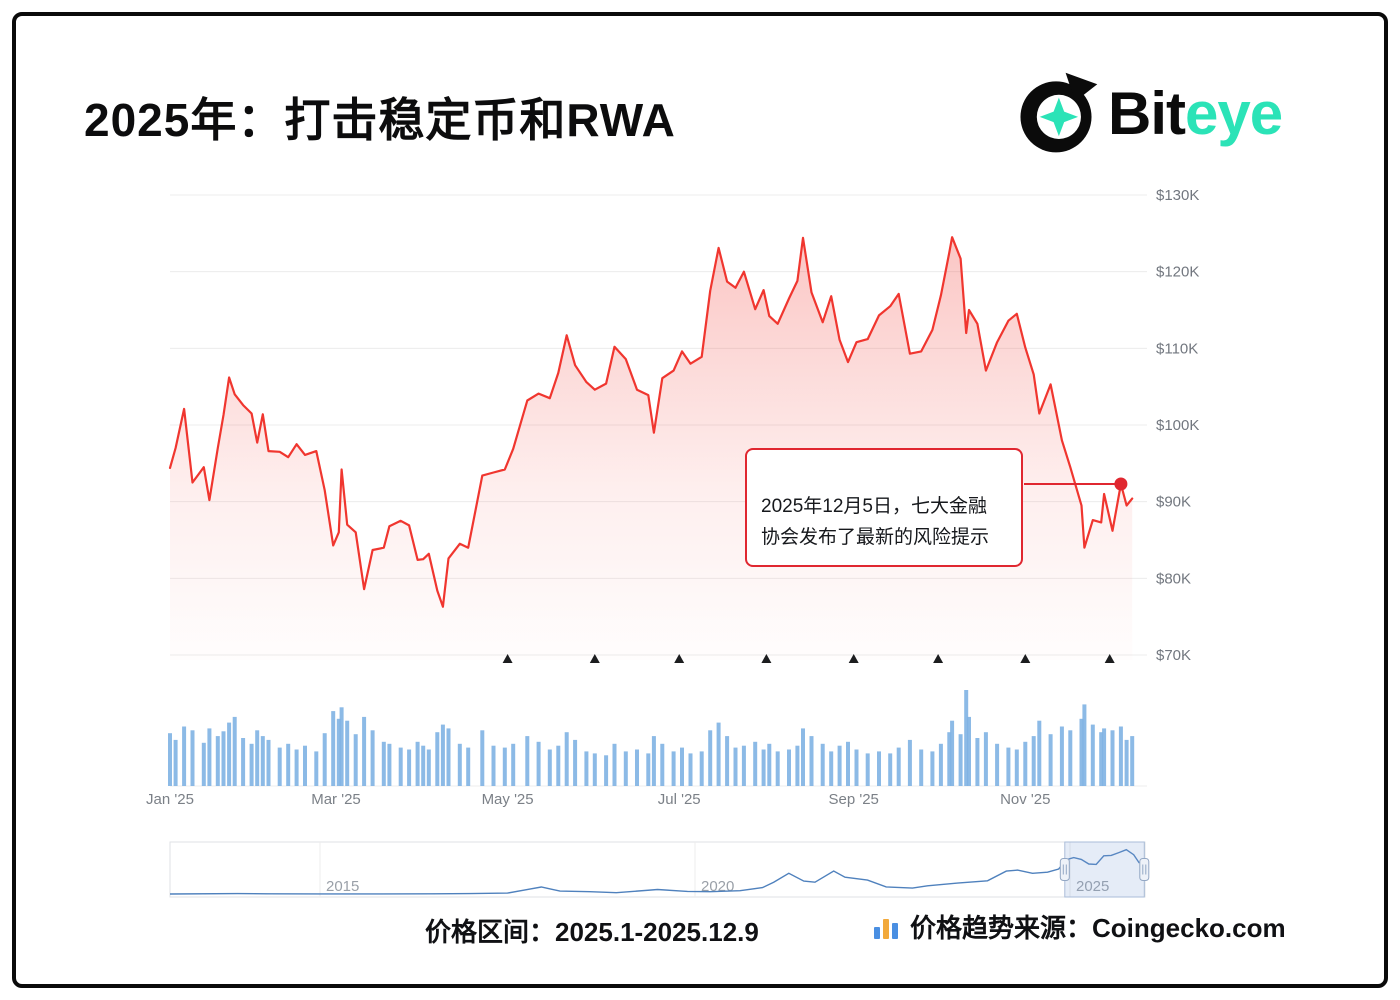  Describe the element at coordinates (1177, 425) in the screenshot. I see `y-tick-label: $100K` at that location.